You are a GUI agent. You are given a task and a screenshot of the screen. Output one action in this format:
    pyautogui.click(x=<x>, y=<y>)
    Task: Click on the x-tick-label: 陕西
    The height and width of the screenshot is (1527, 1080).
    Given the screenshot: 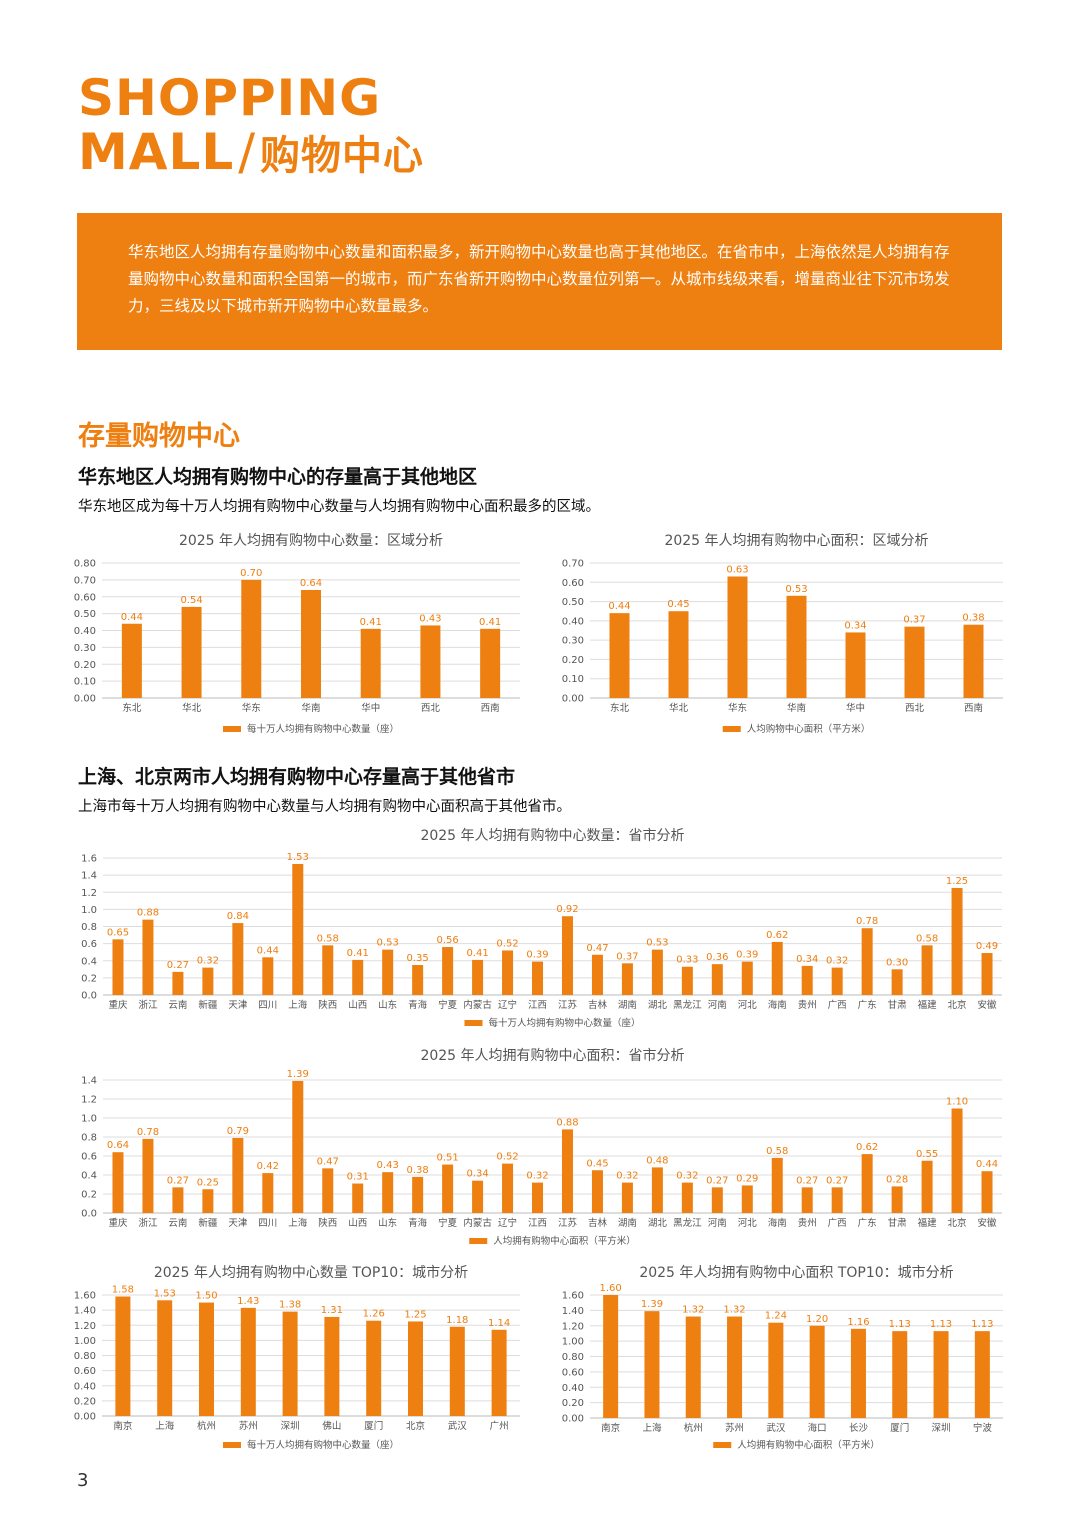 What is the action you would take?
    pyautogui.click(x=327, y=1223)
    